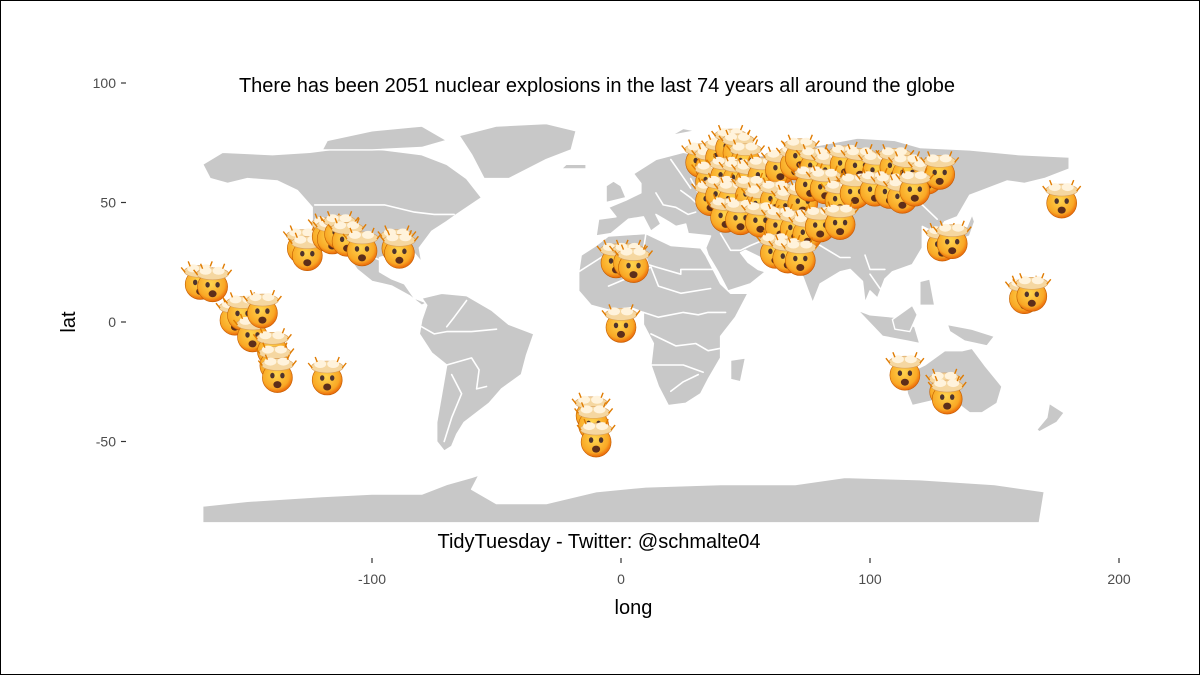  What do you see at coordinates (105, 83) in the screenshot?
I see `y-tick-label: 100` at bounding box center [105, 83].